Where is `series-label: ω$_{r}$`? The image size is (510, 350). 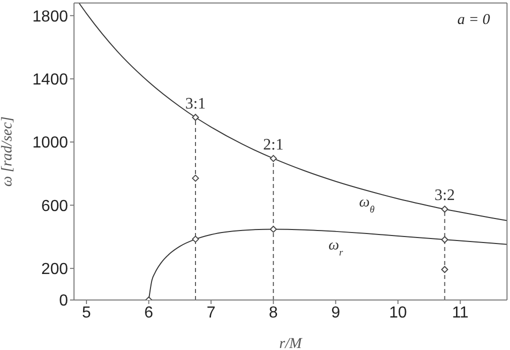
series-label: ω$_{r}$ is located at coordinates (336, 247).